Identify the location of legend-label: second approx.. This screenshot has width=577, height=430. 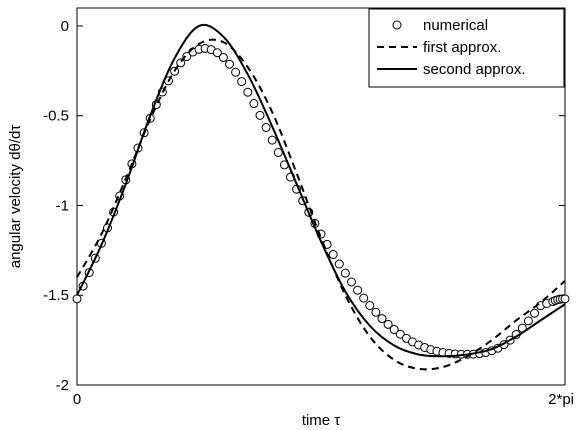
(474, 69).